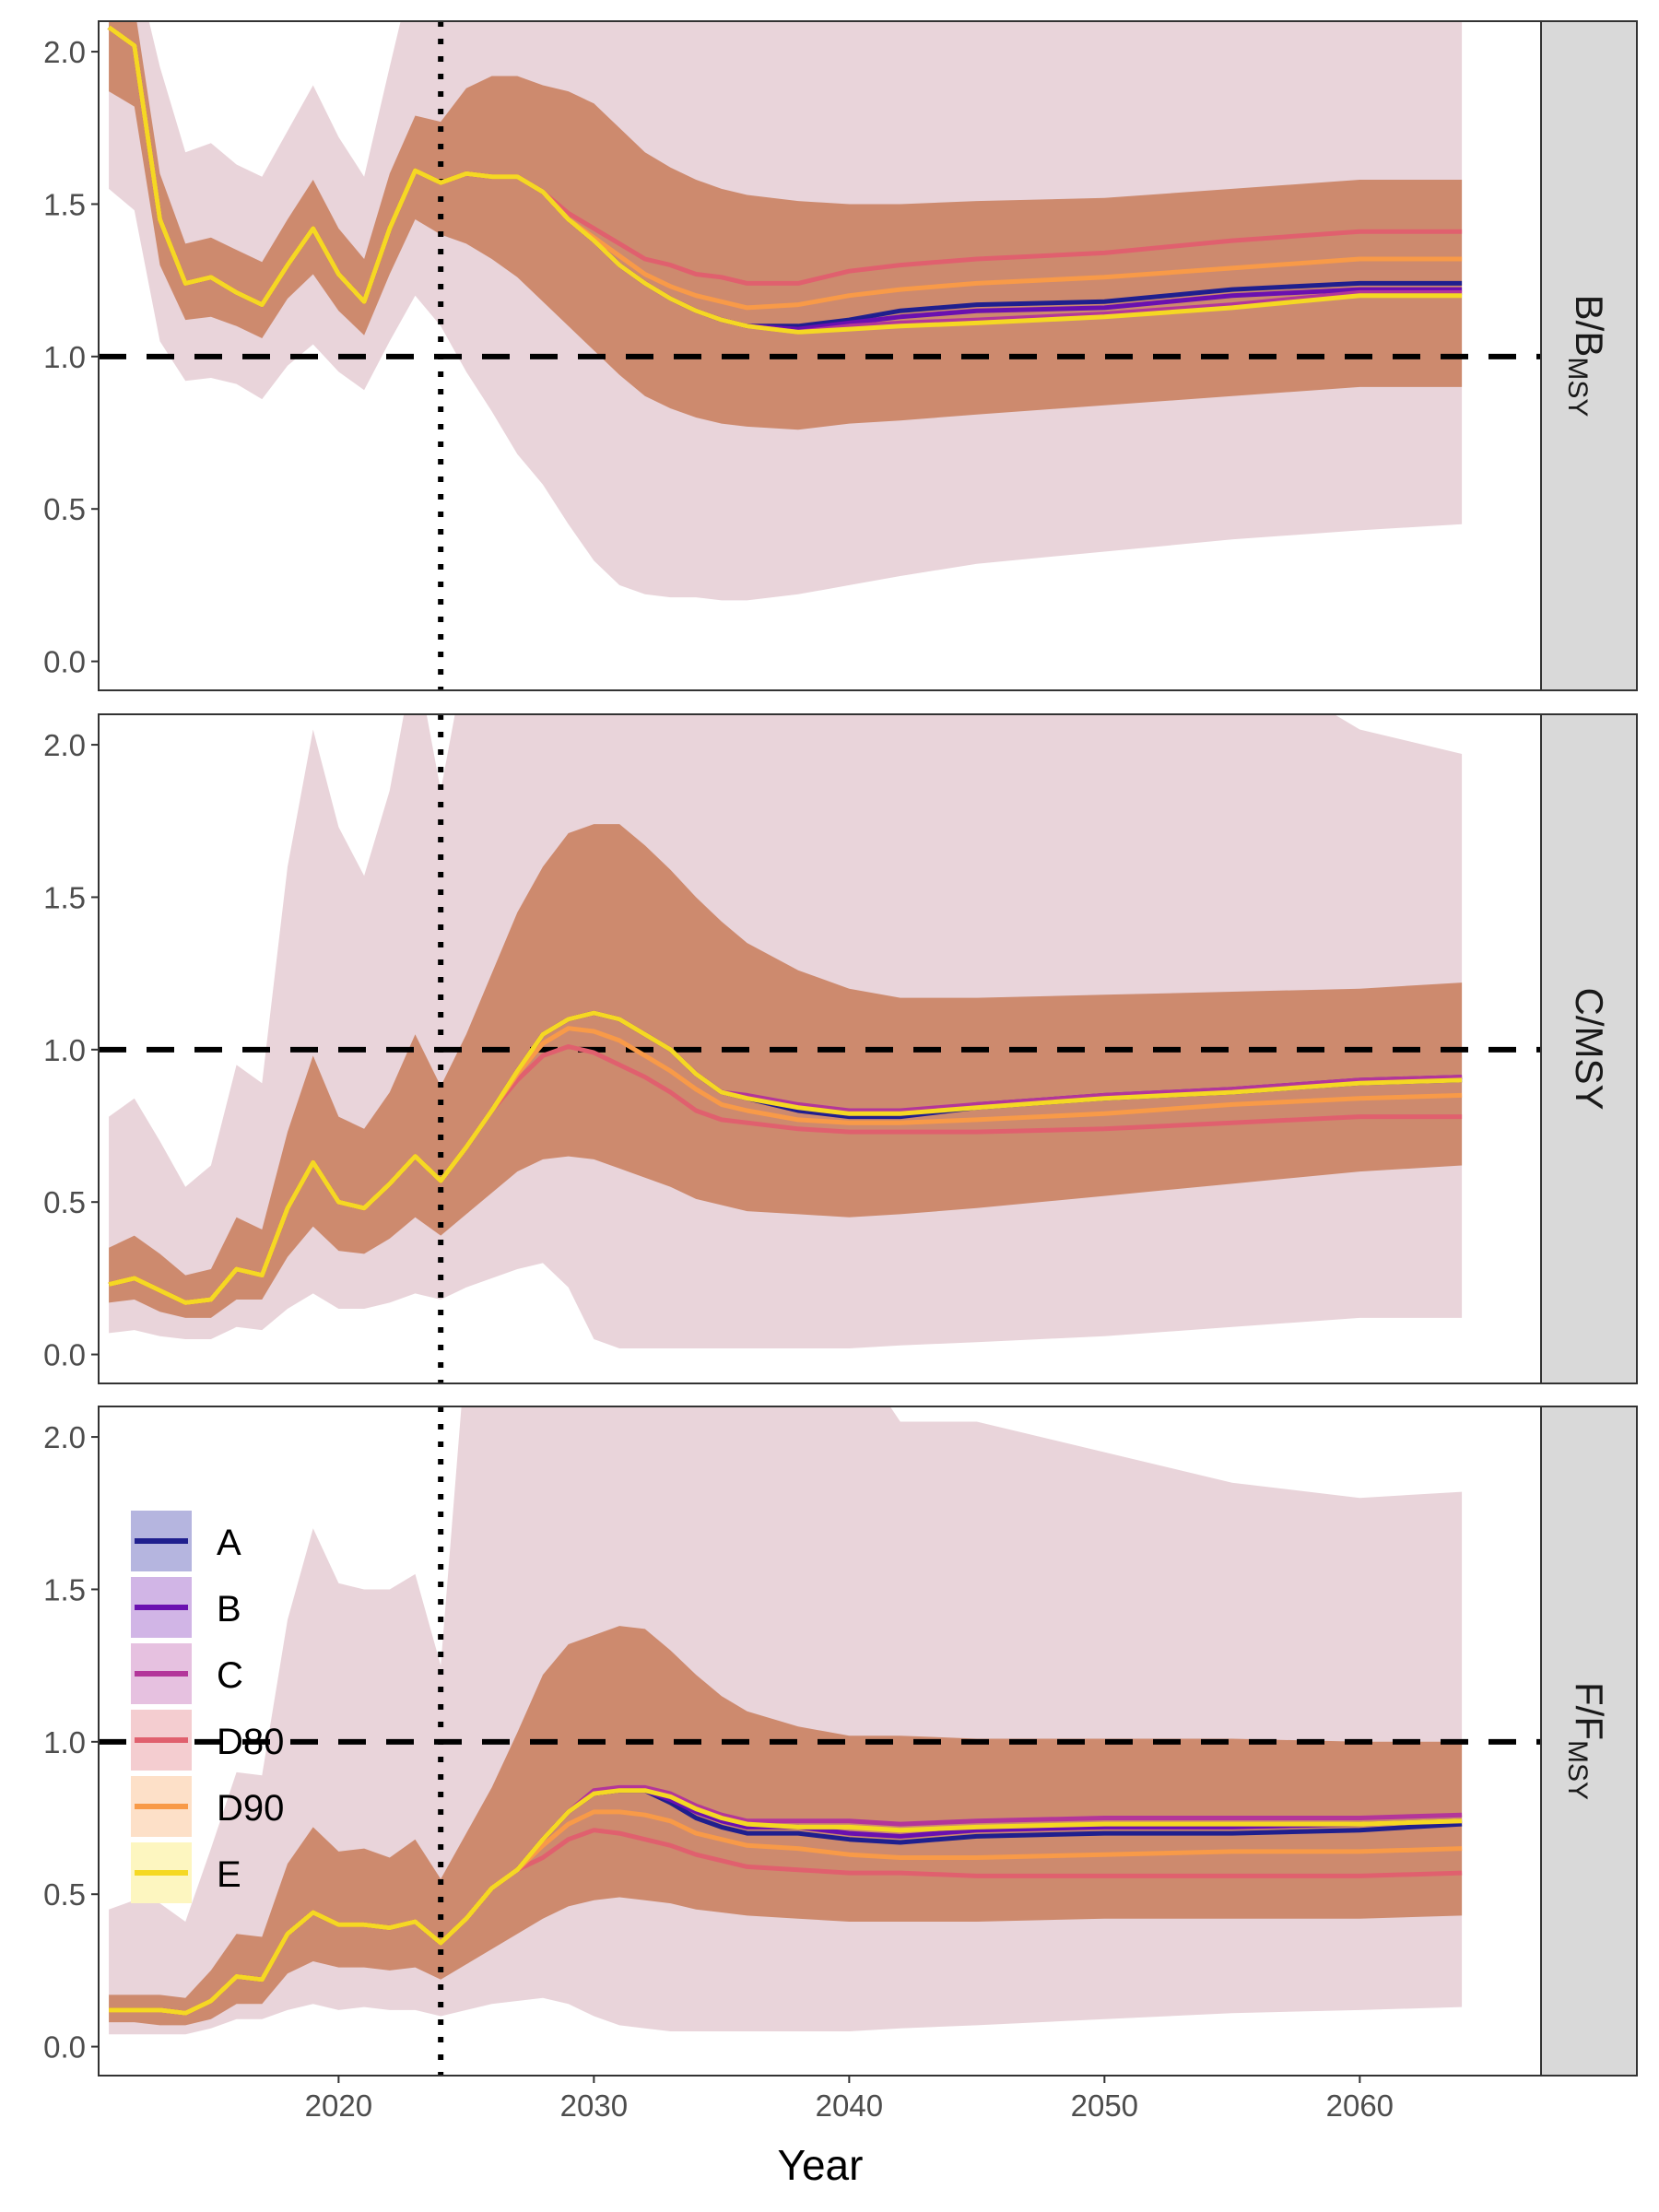 The image size is (1659, 2212). I want to click on legend-item-a: A, so click(186, 1541).